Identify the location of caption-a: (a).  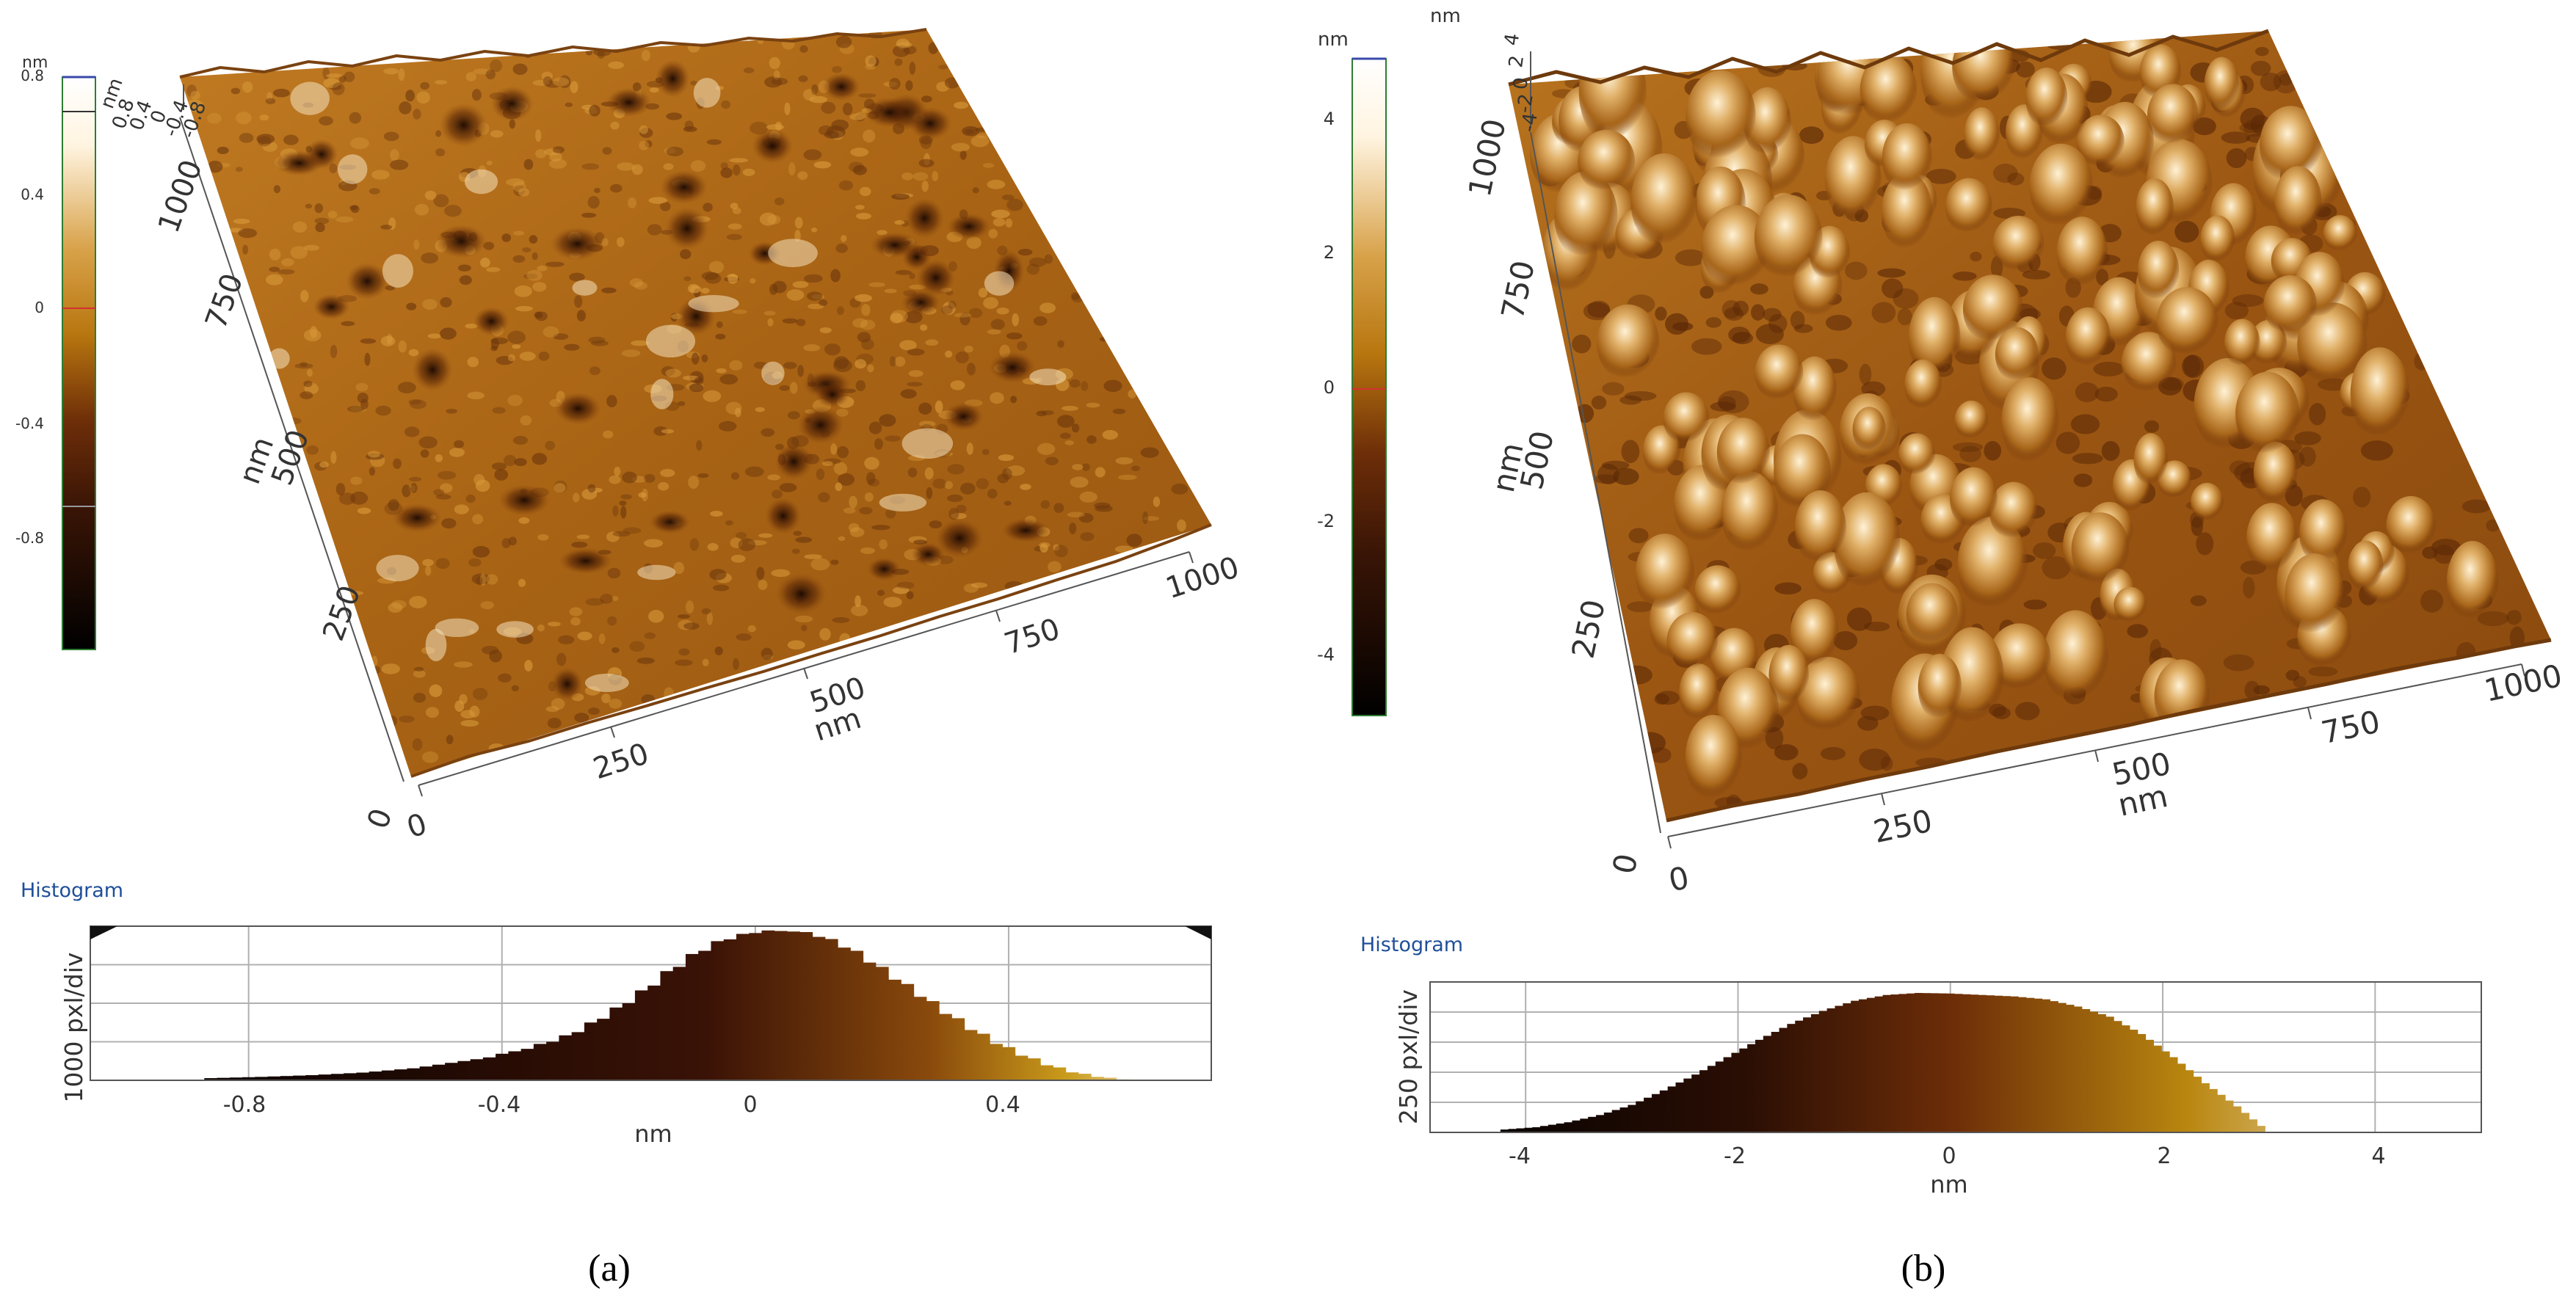
(610, 1268).